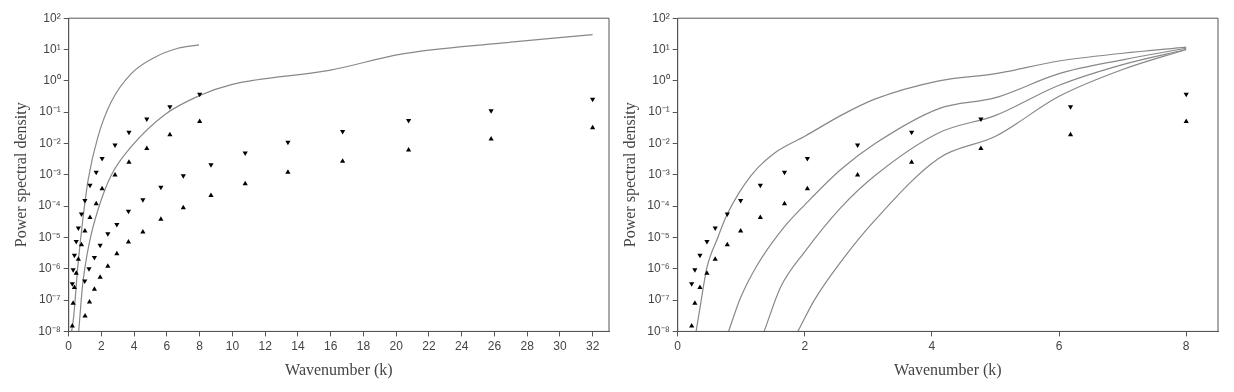 This screenshot has height=392, width=1234. I want to click on x-tick-label: 14, so click(298, 345).